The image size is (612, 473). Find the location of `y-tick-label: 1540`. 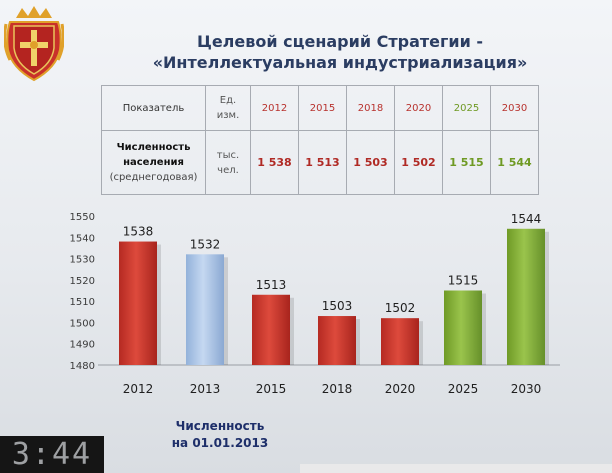

y-tick-label: 1540 is located at coordinates (82, 238).